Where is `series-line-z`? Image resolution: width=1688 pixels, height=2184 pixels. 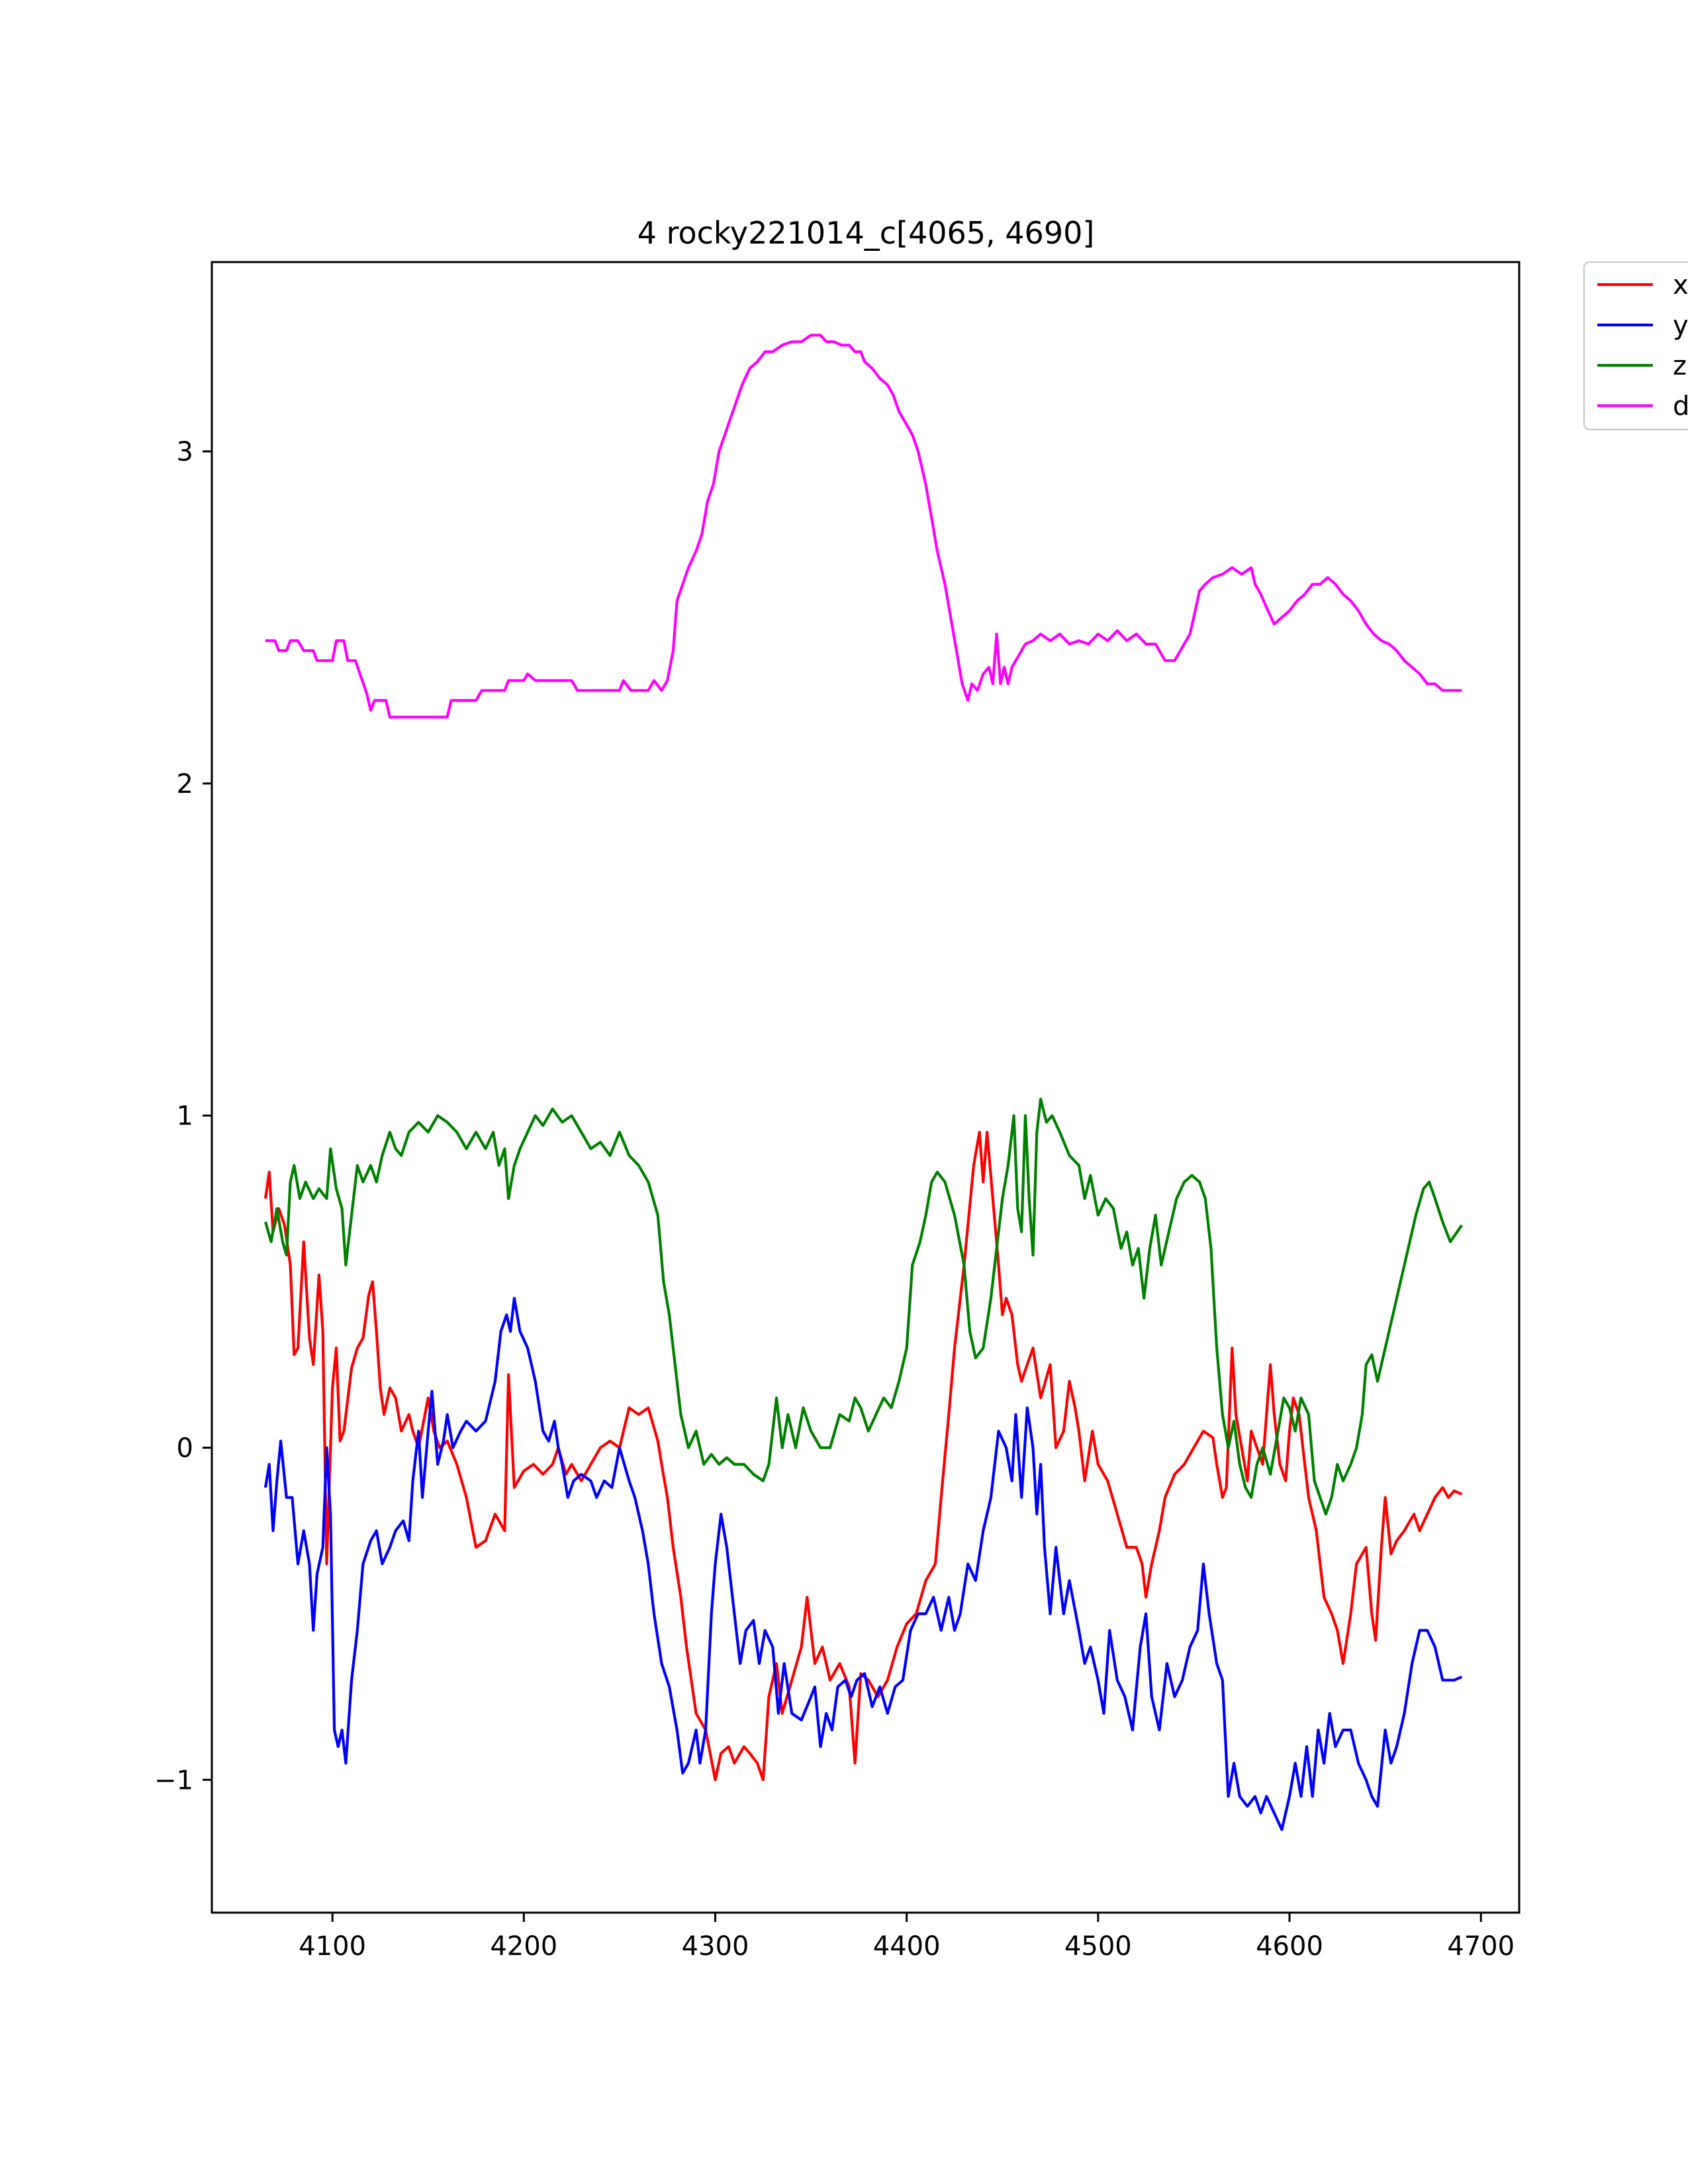
series-line-z is located at coordinates (863, 1306).